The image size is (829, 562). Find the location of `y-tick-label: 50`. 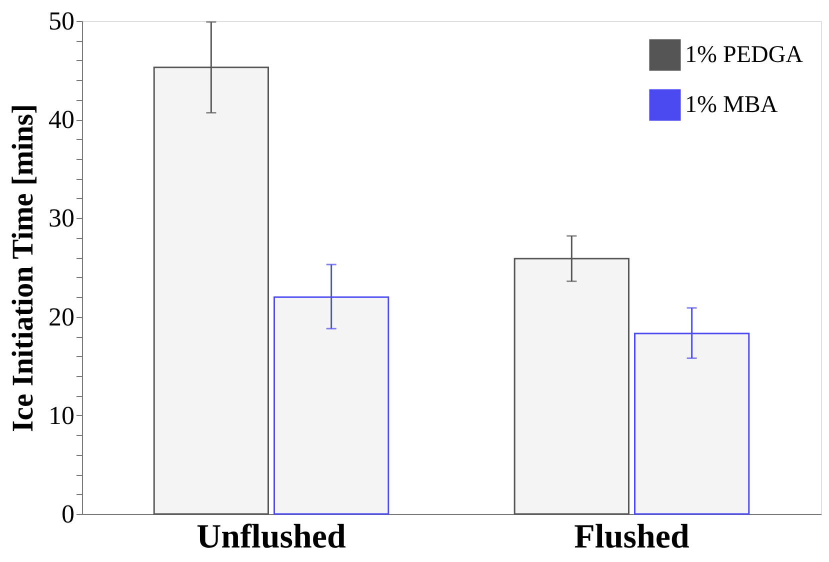

y-tick-label: 50 is located at coordinates (61, 21).